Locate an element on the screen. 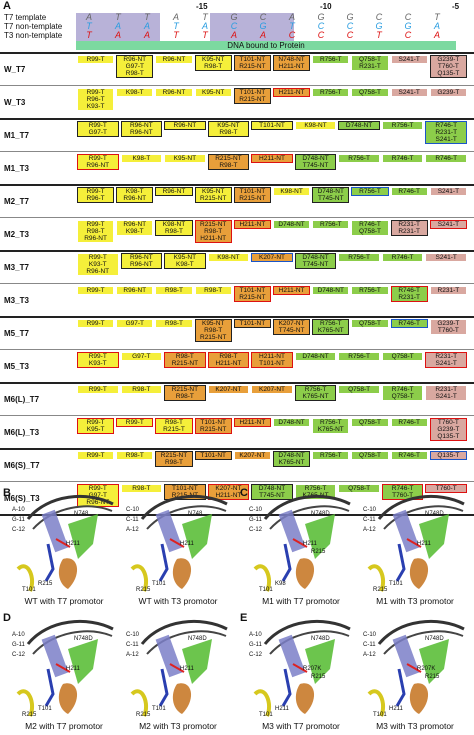 This screenshot has height=735, width=474. header-row-label: T7 non-template is located at coordinates (33, 26).